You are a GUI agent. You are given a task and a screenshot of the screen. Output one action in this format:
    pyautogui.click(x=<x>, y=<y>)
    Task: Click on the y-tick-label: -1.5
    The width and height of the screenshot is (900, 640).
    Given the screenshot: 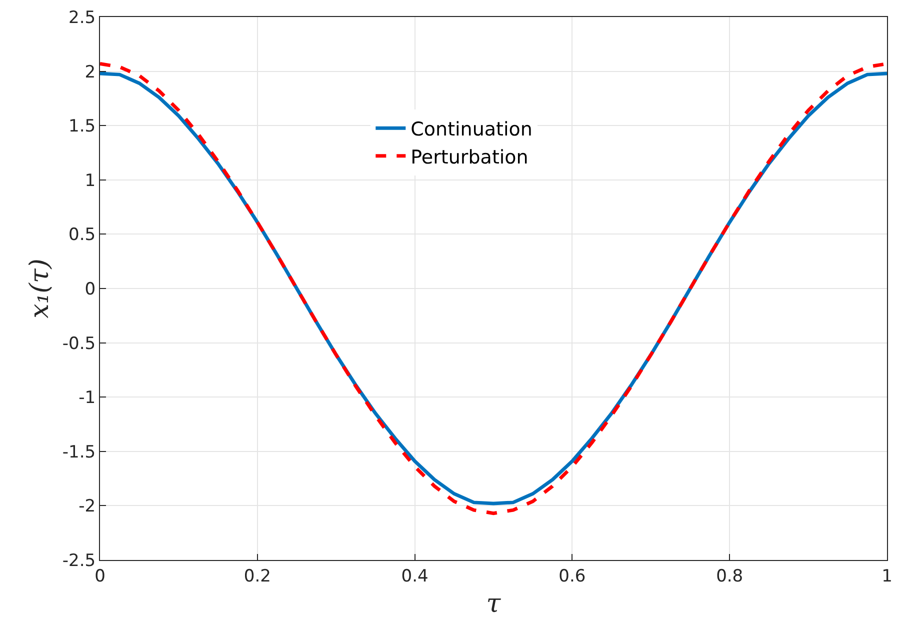 What is the action you would take?
    pyautogui.click(x=79, y=452)
    